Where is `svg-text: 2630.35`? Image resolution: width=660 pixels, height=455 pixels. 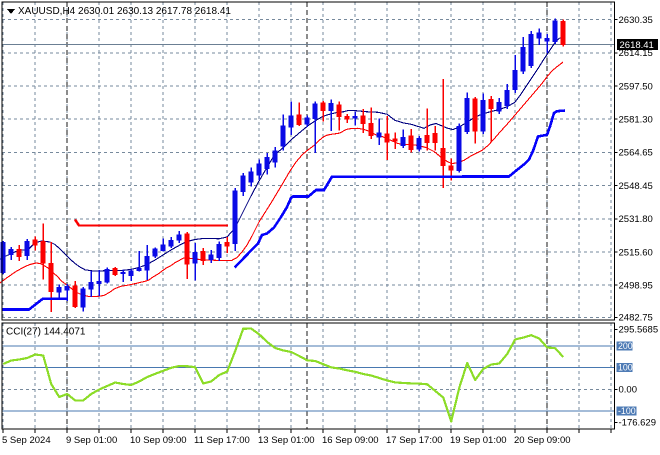
svg-text: 2630.35 is located at coordinates (636, 20).